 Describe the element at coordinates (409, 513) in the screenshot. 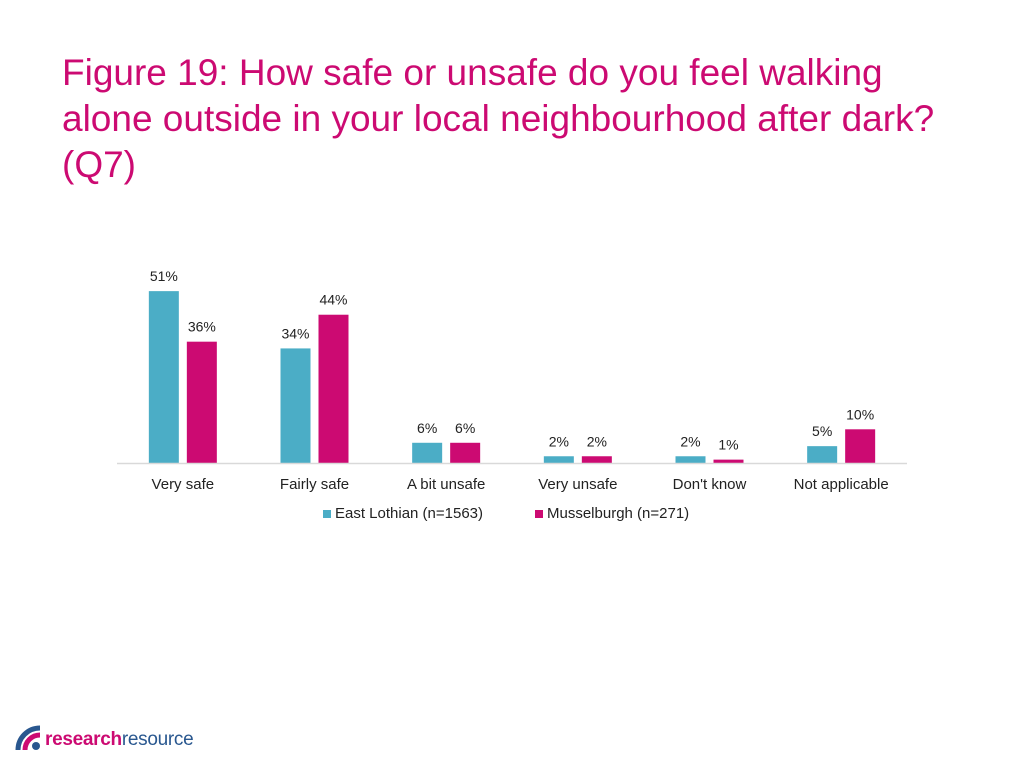

I see `legend-label-series-1: East Lothian (n=1563)` at that location.